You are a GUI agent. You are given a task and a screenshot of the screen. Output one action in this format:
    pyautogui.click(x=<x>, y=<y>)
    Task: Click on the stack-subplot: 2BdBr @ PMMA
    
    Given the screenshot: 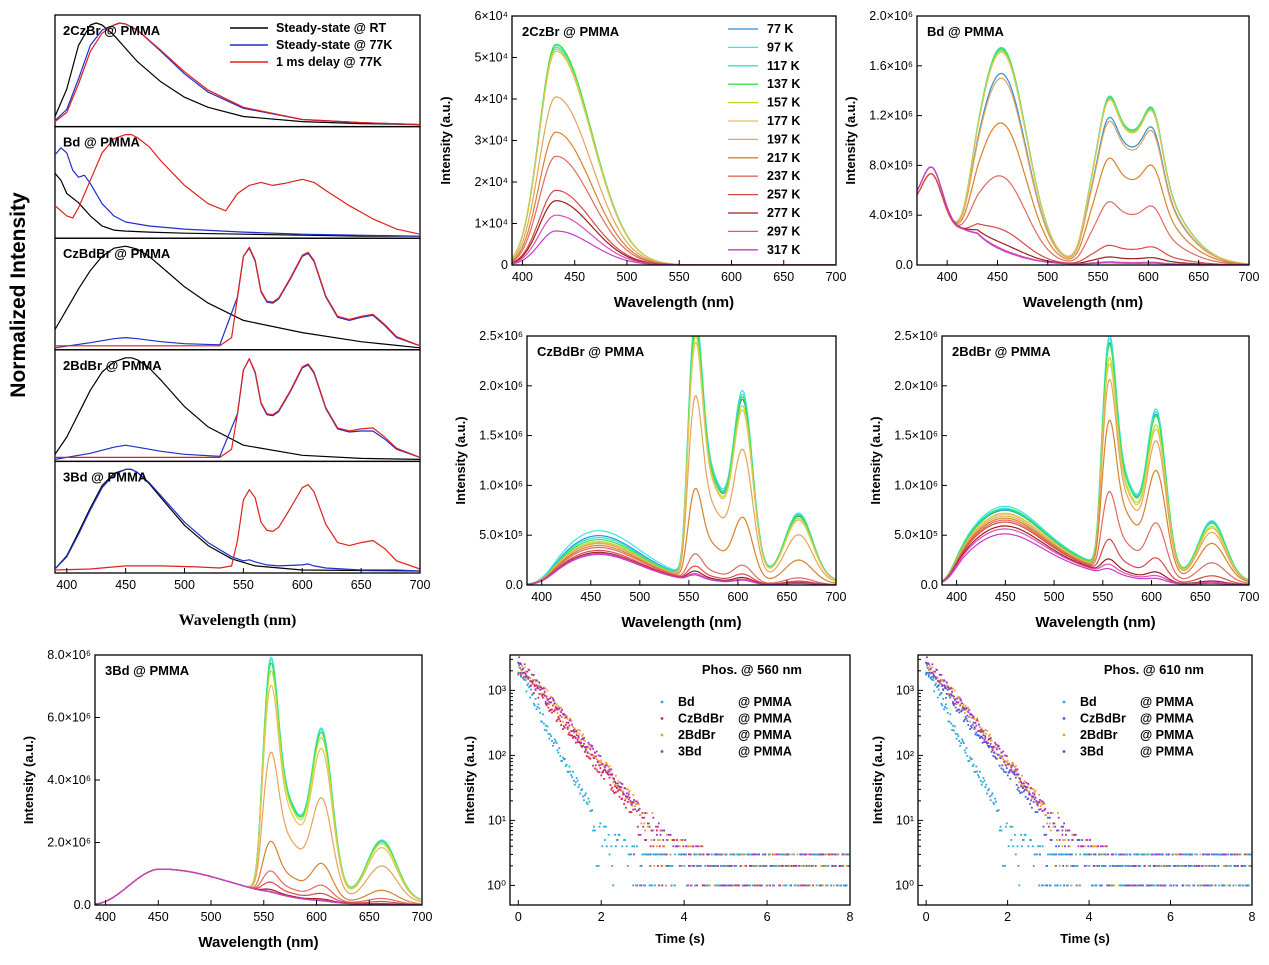 What is the action you would take?
    pyautogui.click(x=237, y=406)
    